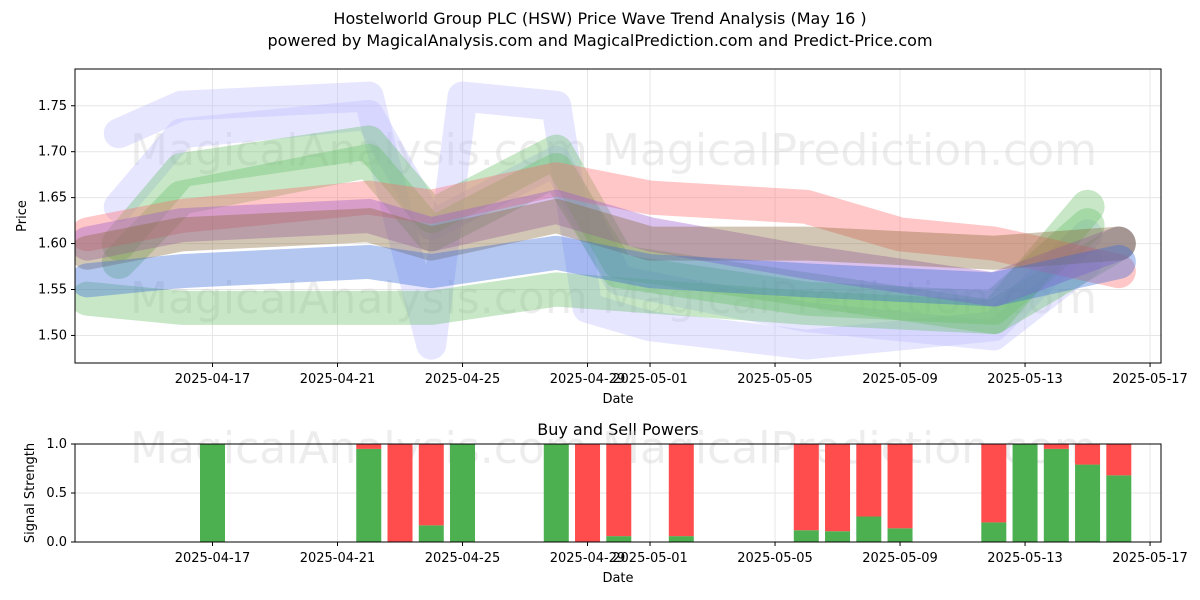  I want to click on price-ytick-label: 1.55, so click(52, 290).